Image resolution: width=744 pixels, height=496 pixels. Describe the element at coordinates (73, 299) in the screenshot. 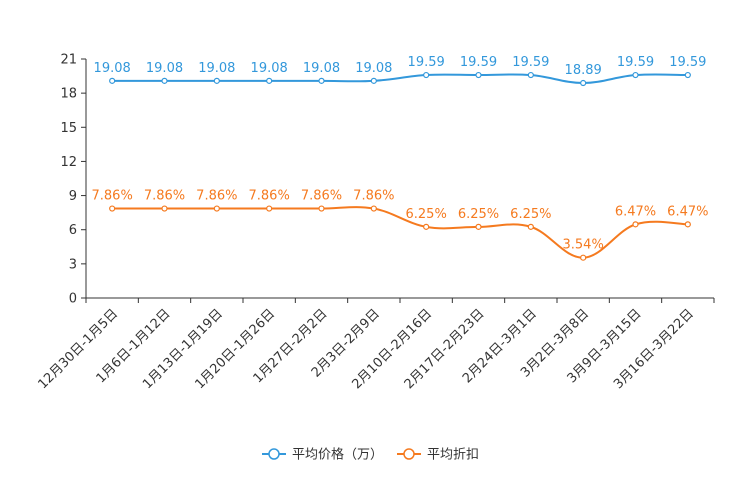

I see `y-tick-label: 0` at that location.